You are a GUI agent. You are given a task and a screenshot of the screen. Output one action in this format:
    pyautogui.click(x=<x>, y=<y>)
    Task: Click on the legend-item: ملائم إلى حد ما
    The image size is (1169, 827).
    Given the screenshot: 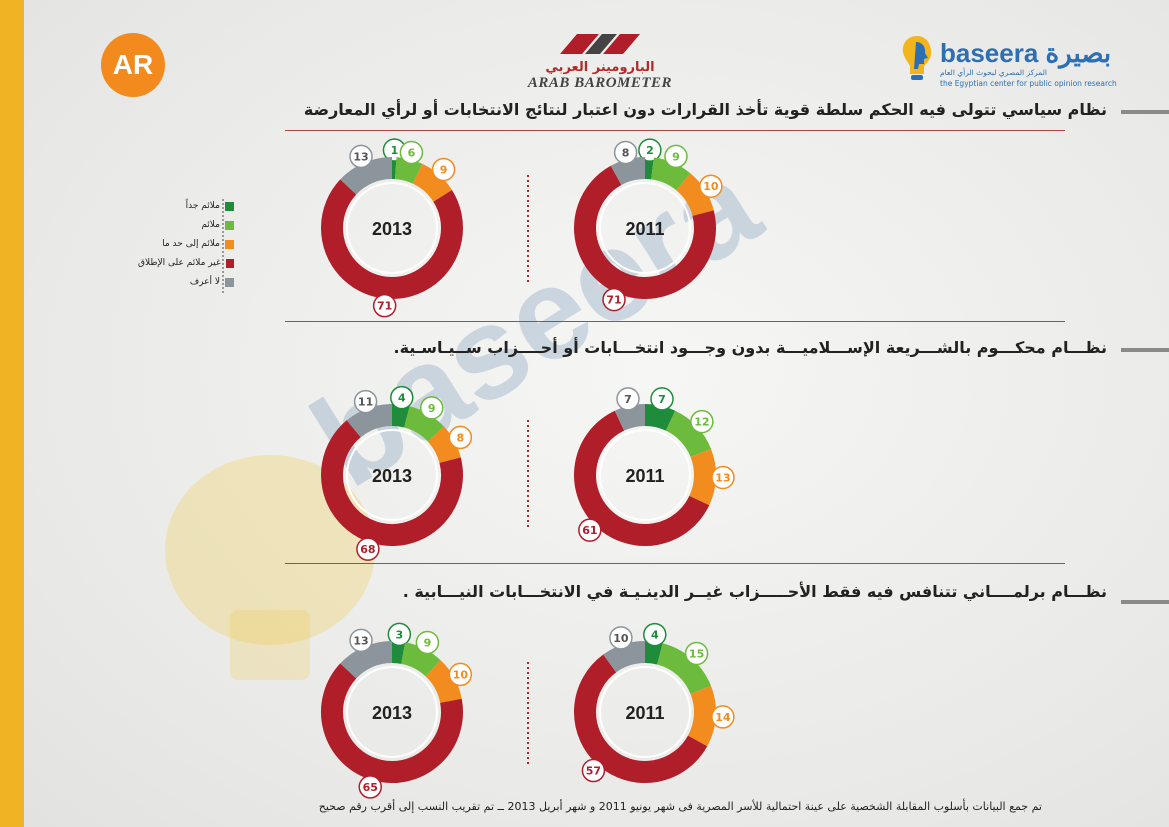 What is the action you would take?
    pyautogui.click(x=186, y=244)
    